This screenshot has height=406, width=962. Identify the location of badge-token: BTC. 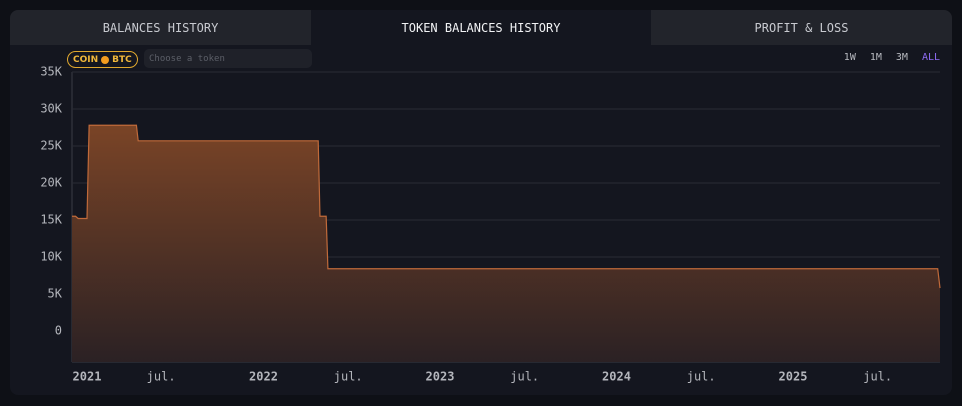
(122, 59).